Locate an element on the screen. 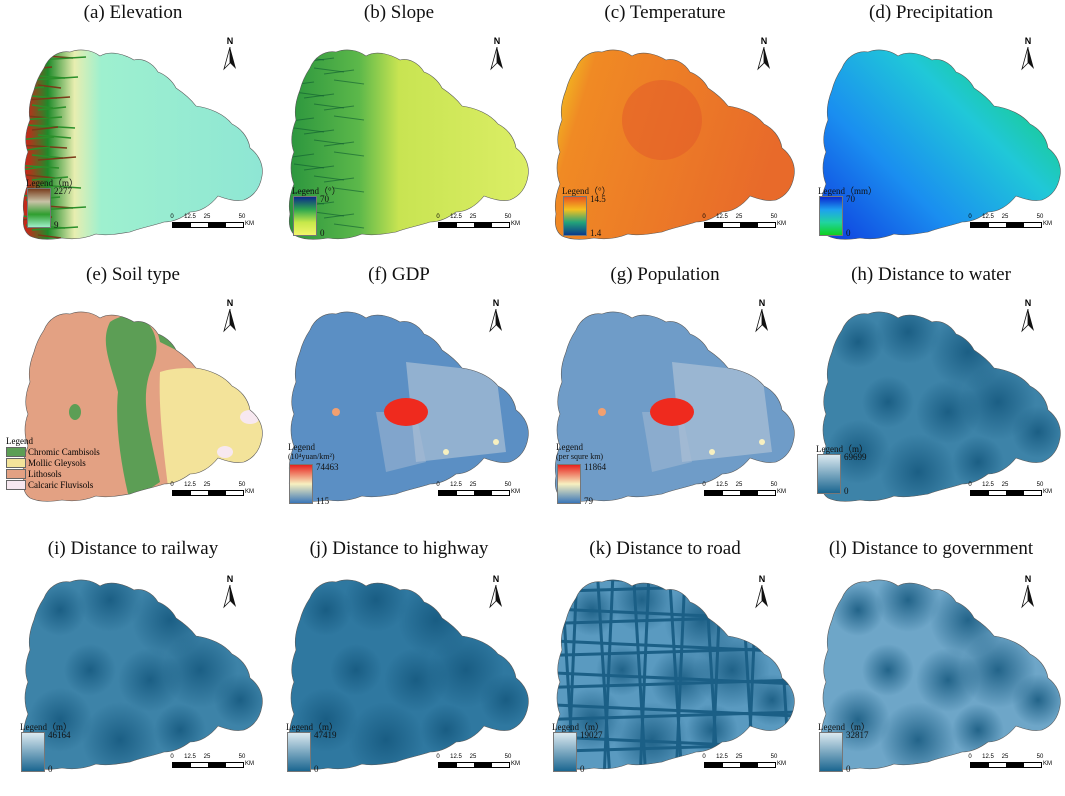 This screenshot has height=796, width=1065. legend-max: 32817 is located at coordinates (857, 735).